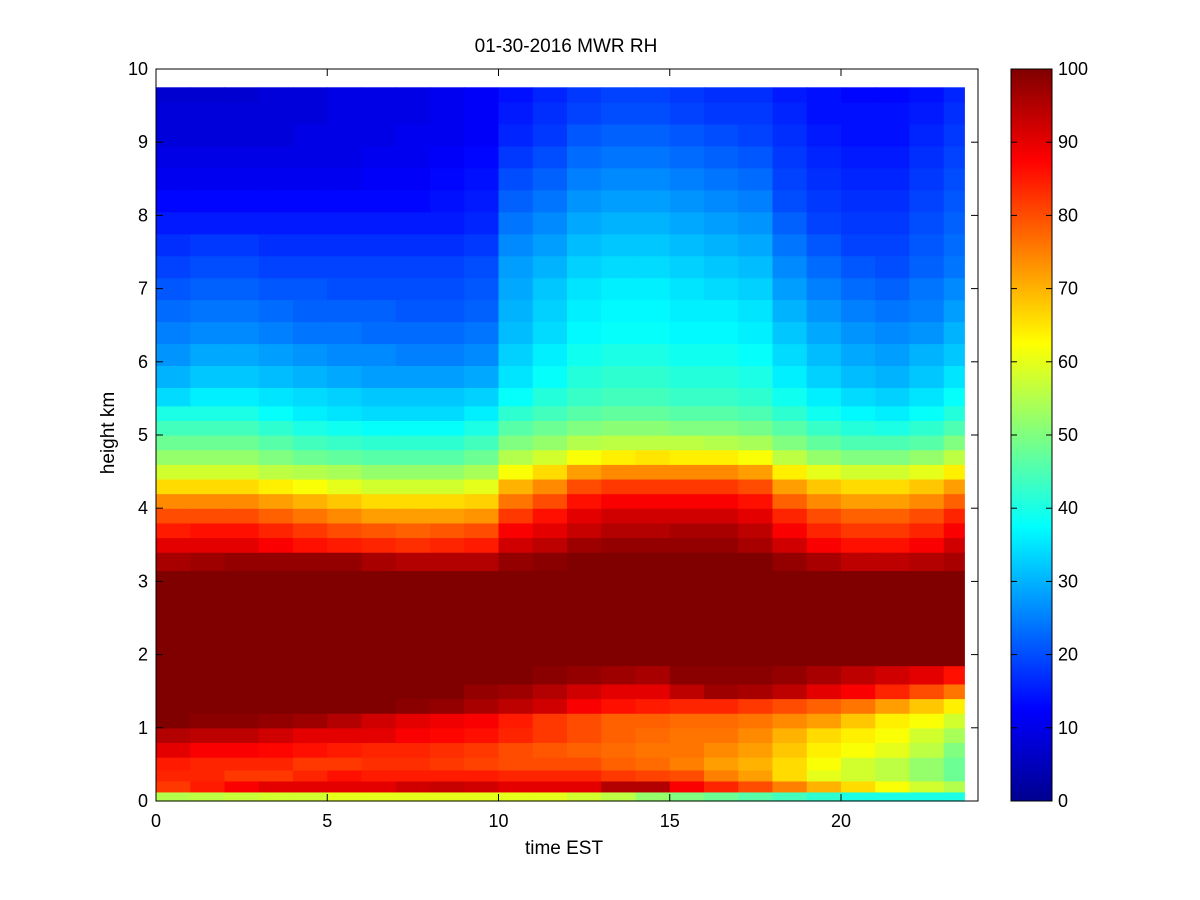 The width and height of the screenshot is (1200, 900). Describe the element at coordinates (498, 821) in the screenshot. I see `x-tick-label: 10` at that location.